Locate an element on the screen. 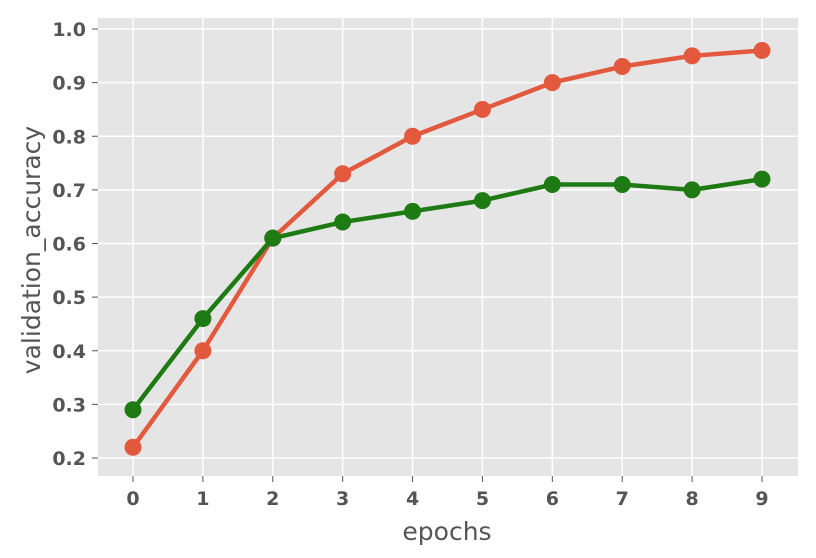 The width and height of the screenshot is (816, 558). y-tick-label: 0.3 is located at coordinates (69, 405).